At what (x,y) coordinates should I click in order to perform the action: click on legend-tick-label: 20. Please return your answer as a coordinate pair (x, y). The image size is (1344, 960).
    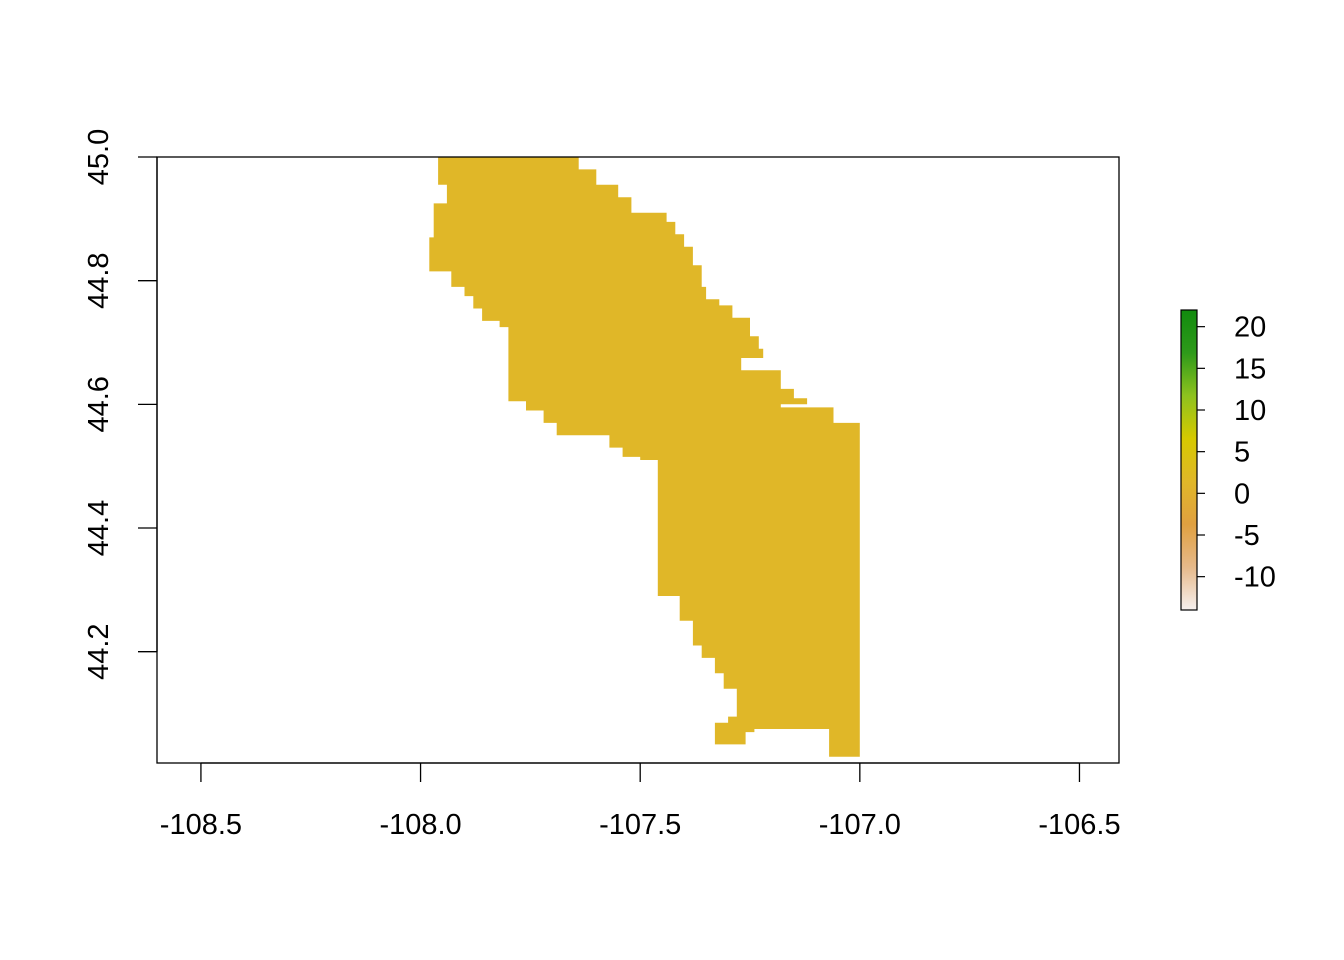
    Looking at the image, I should click on (1250, 328).